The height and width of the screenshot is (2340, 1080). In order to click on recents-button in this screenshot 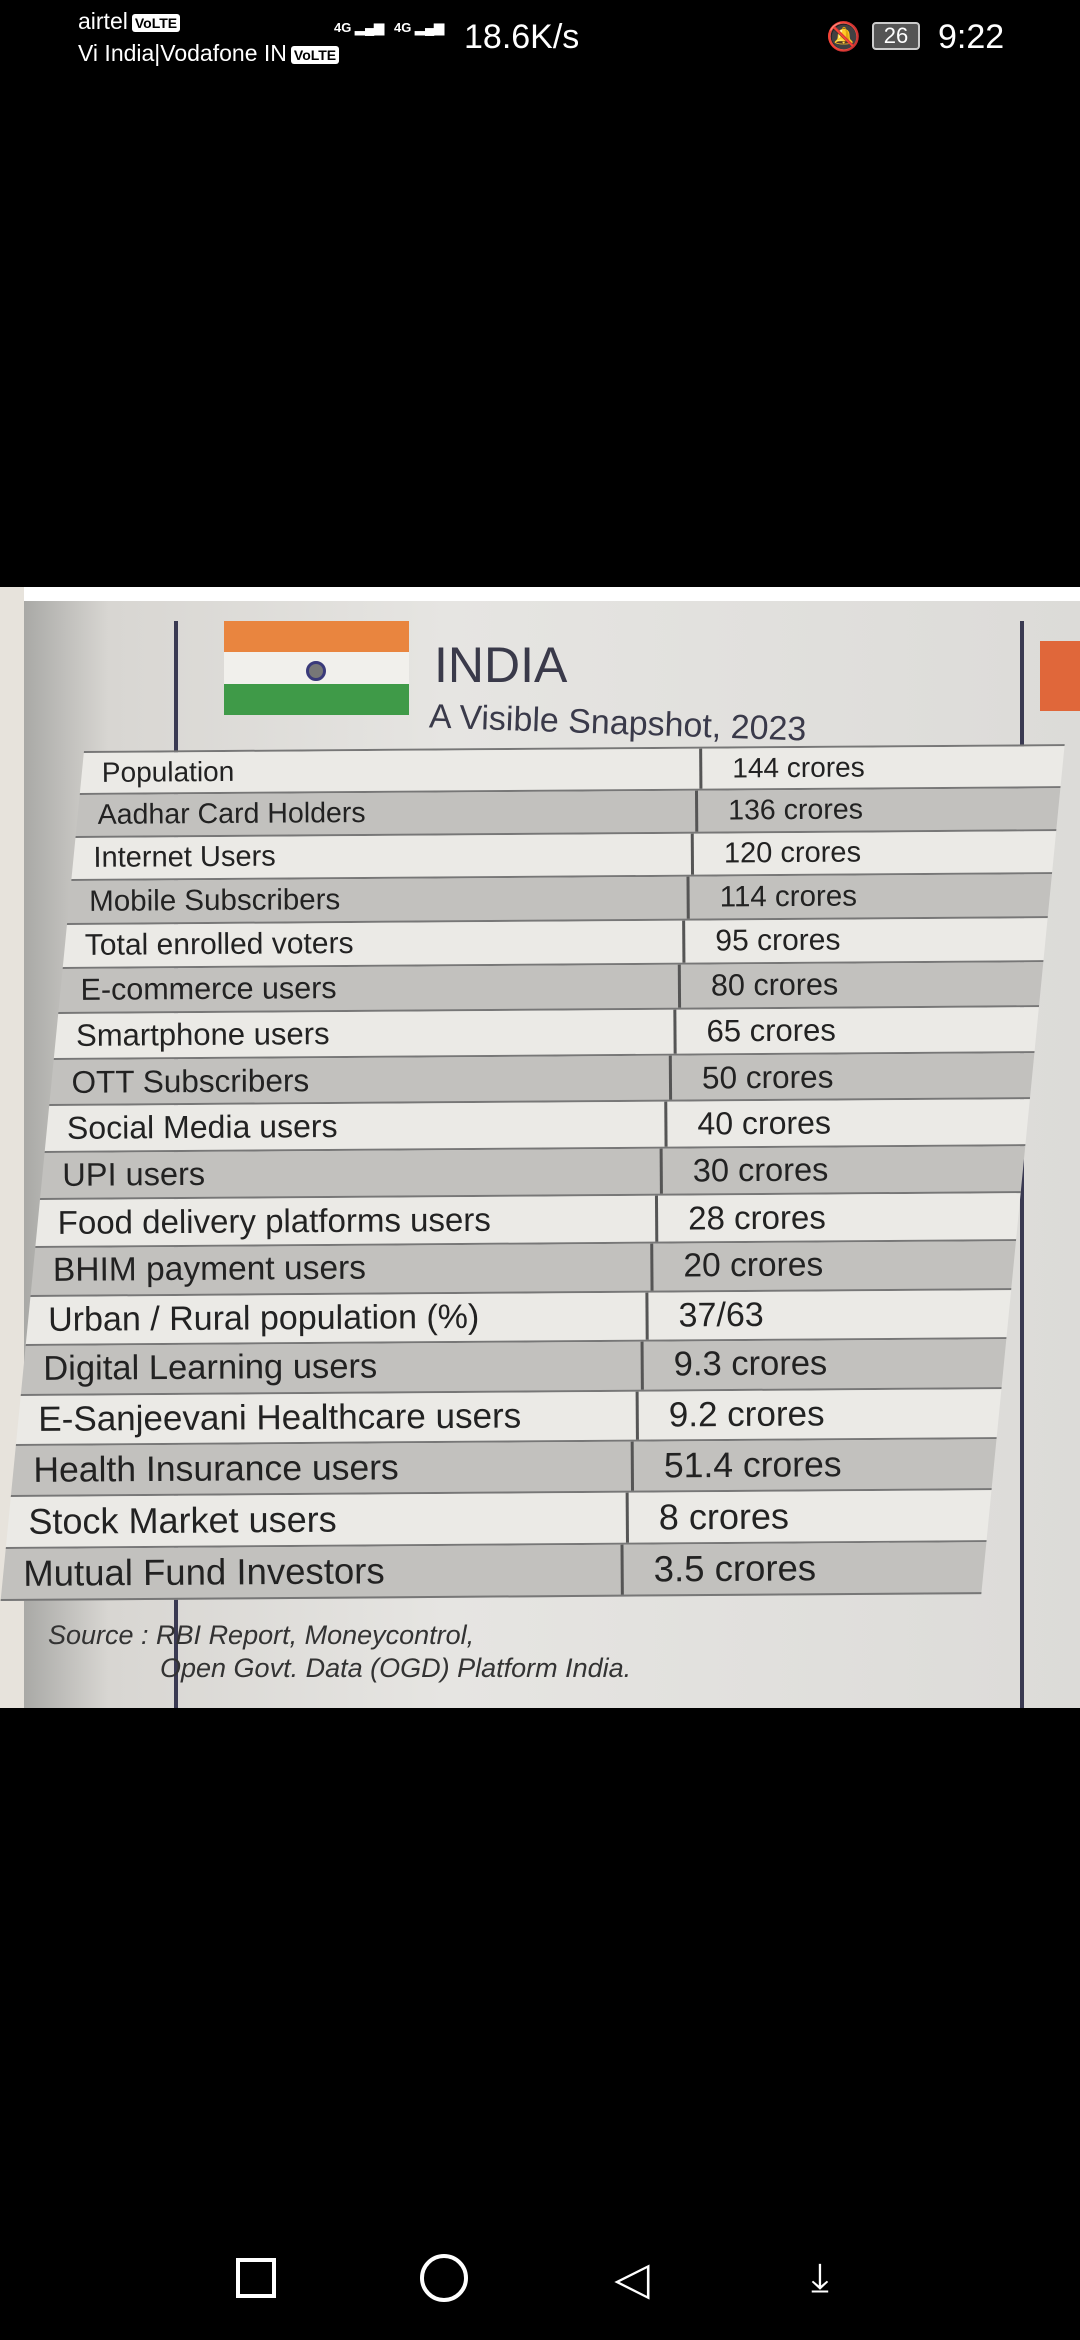, I will do `click(256, 2278)`.